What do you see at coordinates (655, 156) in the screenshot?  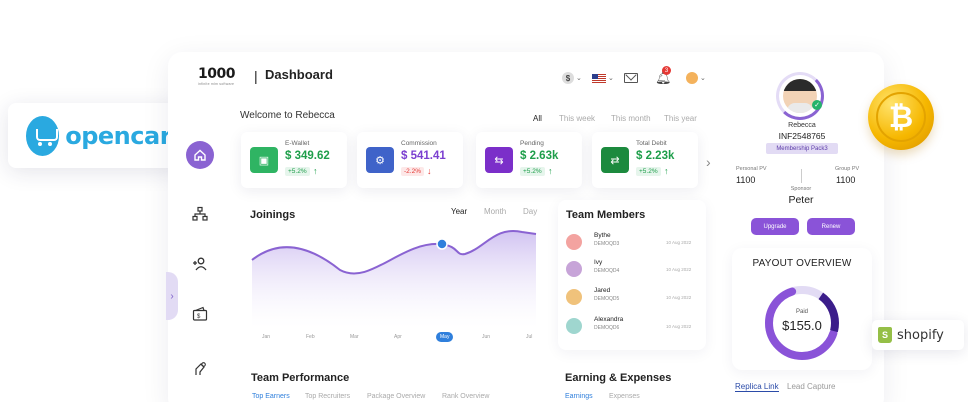 I see `stat-value: $ 2.23k` at bounding box center [655, 156].